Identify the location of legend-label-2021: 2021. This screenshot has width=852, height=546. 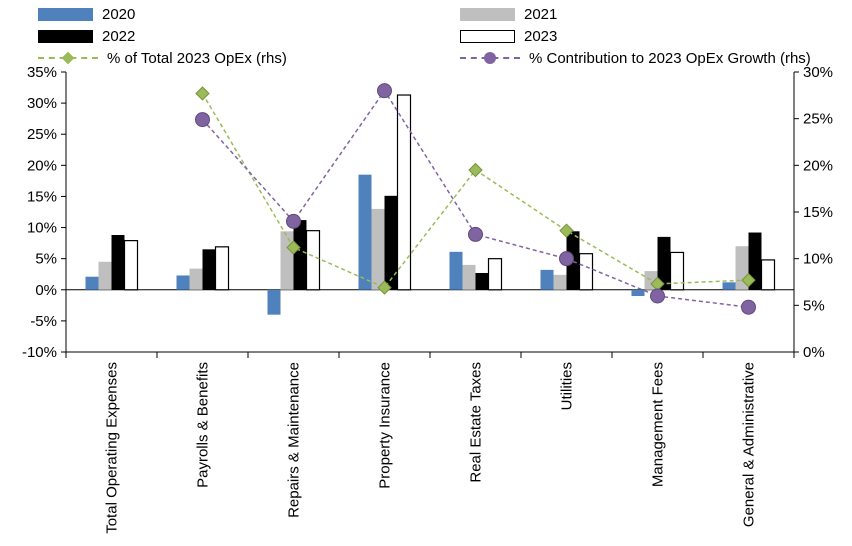
(541, 14).